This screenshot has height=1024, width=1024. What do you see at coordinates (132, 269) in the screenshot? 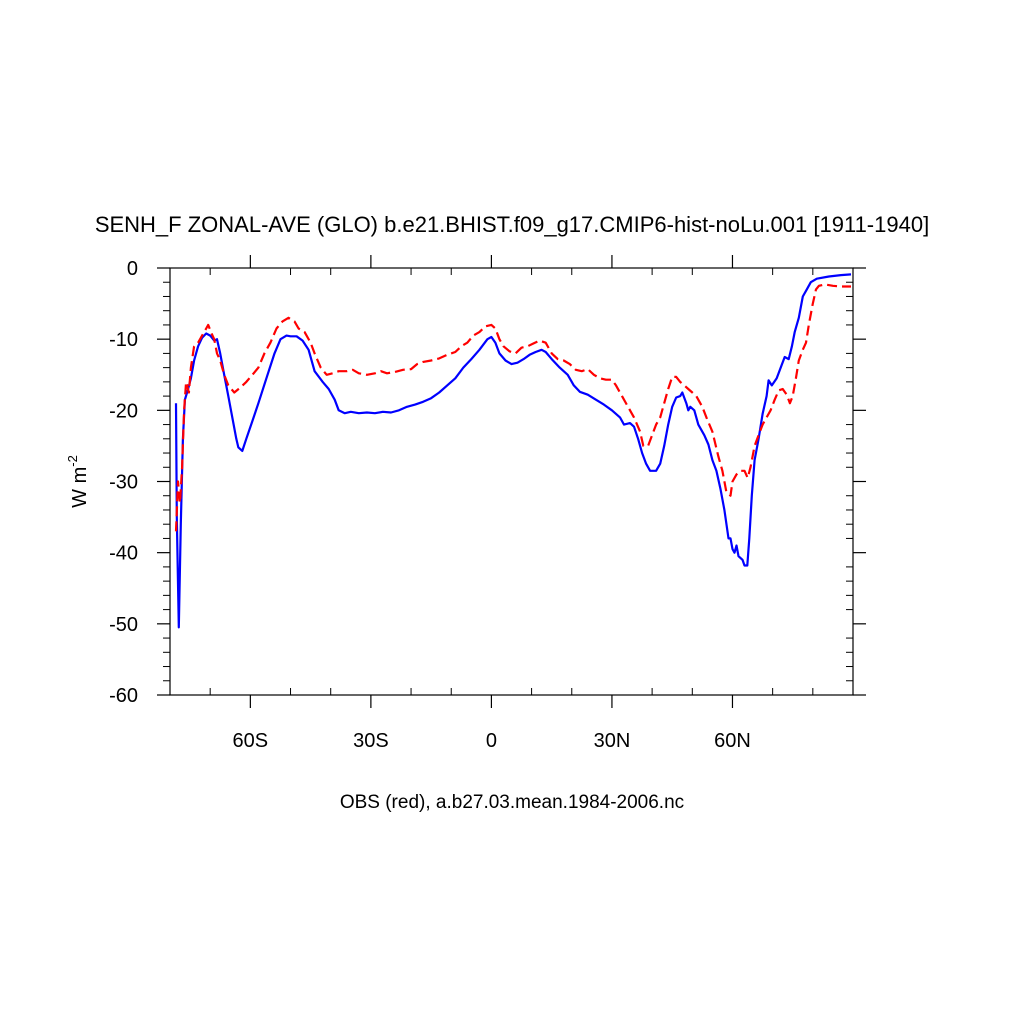
I see `y-tick-label: 0` at bounding box center [132, 269].